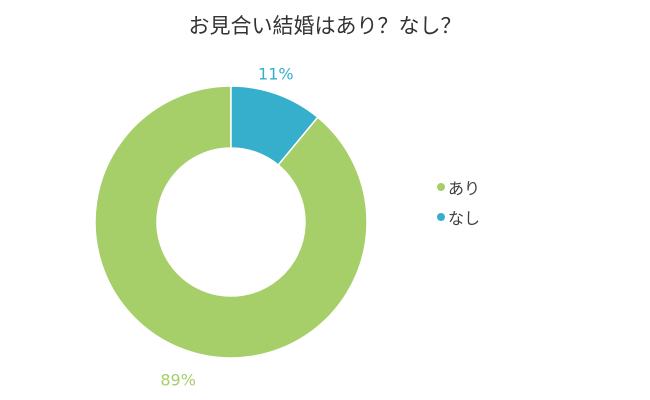 The width and height of the screenshot is (650, 400). Describe the element at coordinates (464, 218) in the screenshot. I see `legend-label-nashi: なし` at that location.